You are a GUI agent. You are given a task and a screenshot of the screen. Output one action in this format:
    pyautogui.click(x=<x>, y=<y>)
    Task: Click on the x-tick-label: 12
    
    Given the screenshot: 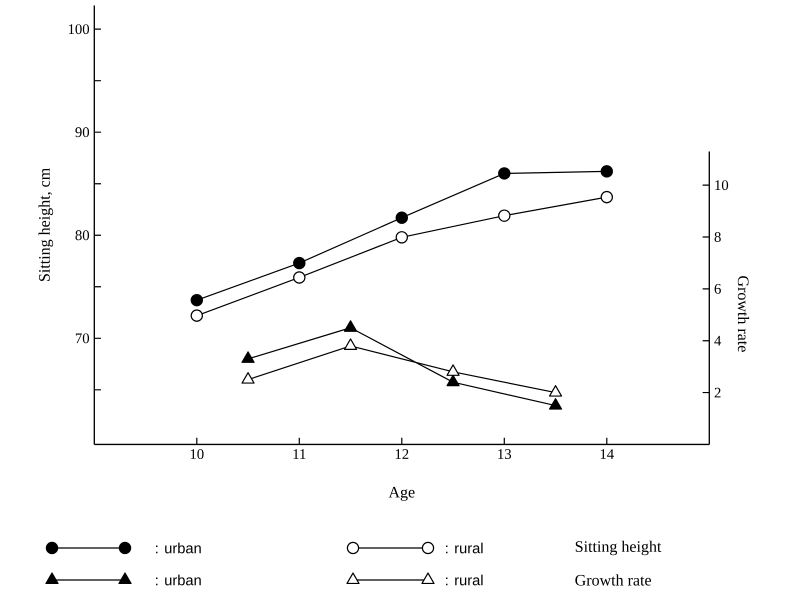 What is the action you would take?
    pyautogui.click(x=402, y=454)
    